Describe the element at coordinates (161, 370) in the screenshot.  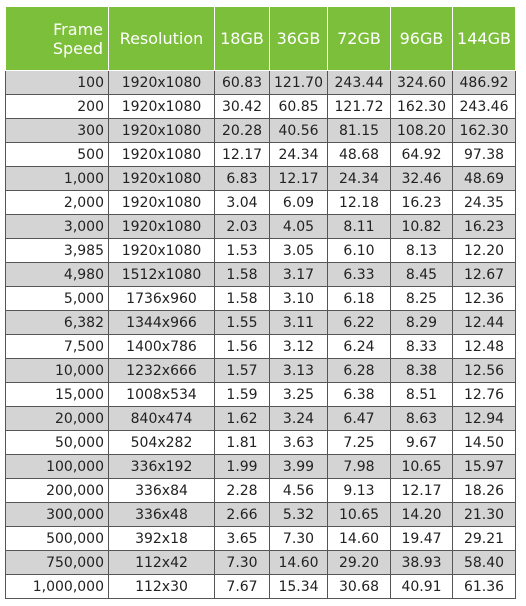
I see `resolution-cell: 1232x666` at that location.